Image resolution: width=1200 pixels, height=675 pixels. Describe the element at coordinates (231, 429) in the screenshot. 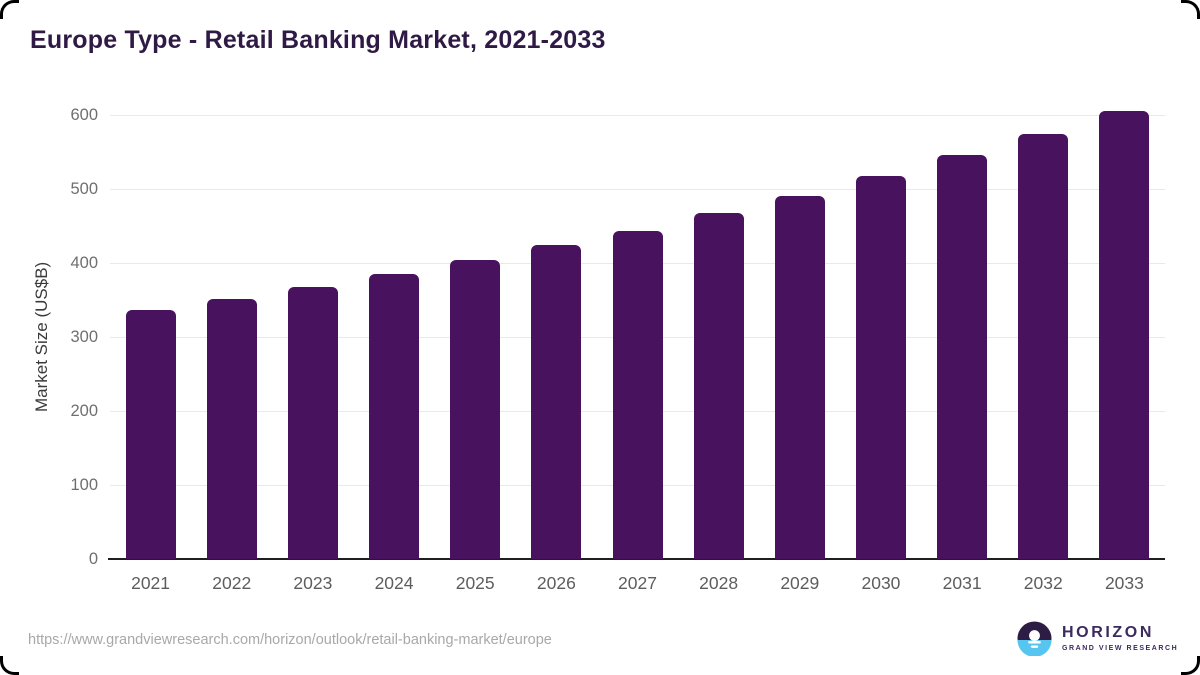

I see `bar-2022` at that location.